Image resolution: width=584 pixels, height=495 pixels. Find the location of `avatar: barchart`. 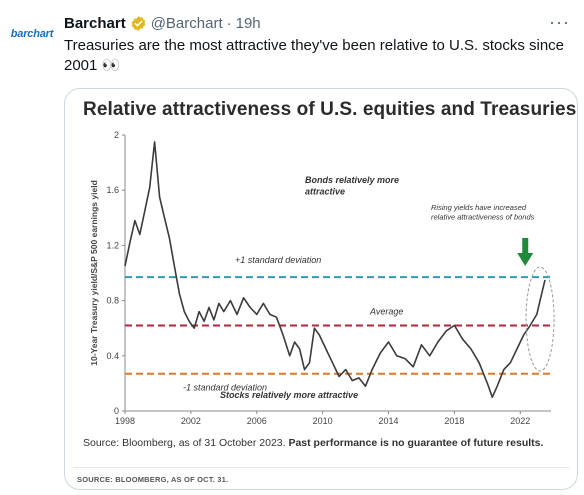

avatar: barchart is located at coordinates (32, 34).